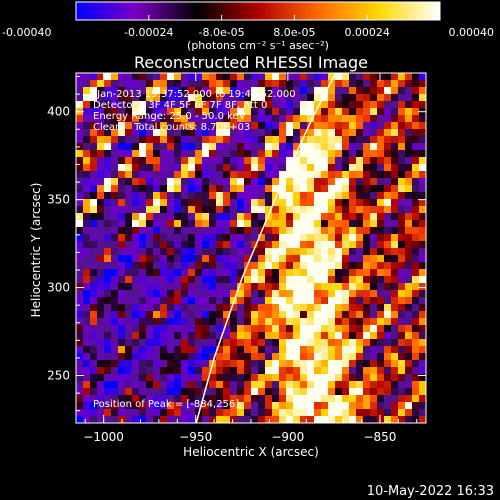 The image size is (500, 500). What do you see at coordinates (287, 437) in the screenshot?
I see `x-tick-label: −900` at bounding box center [287, 437].